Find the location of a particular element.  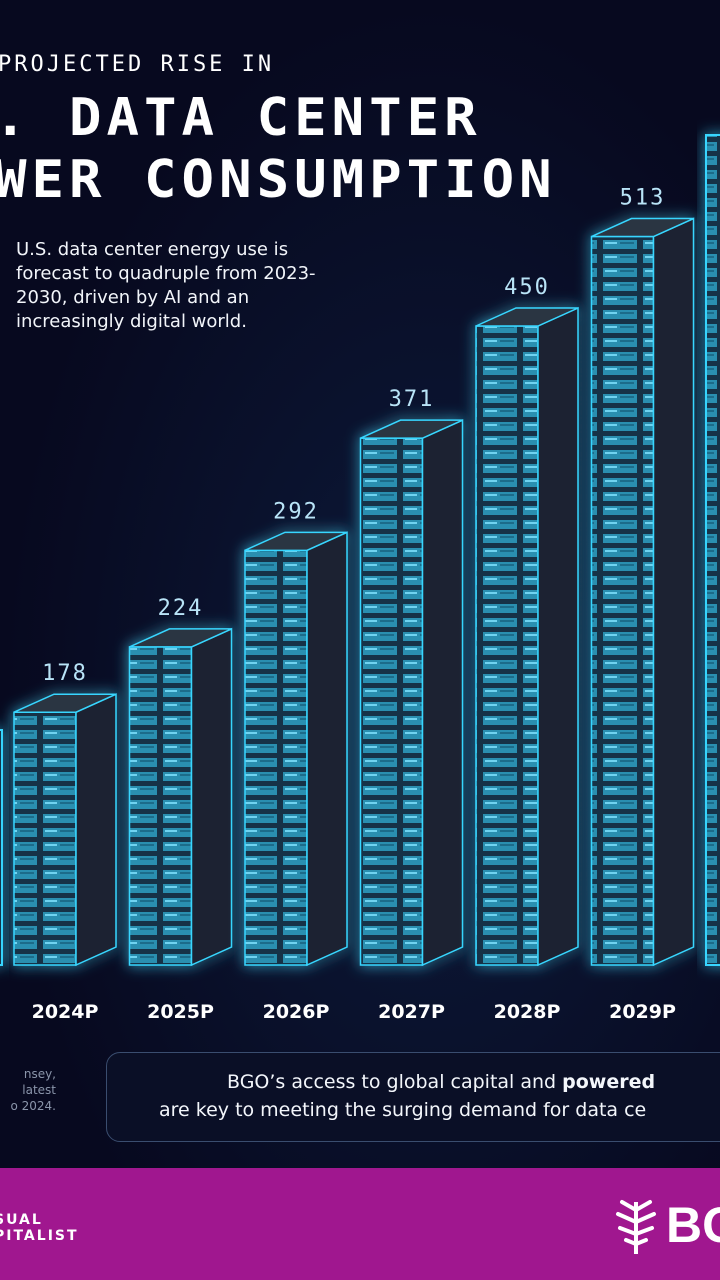

bgo-leaf-icon is located at coordinates (636, 1227).